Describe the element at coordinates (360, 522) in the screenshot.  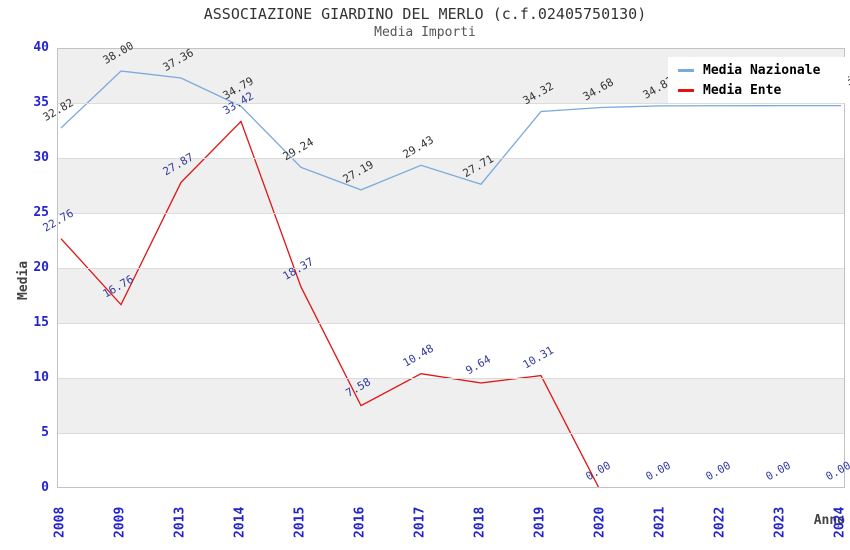
I see `x-tick-label: 2016` at that location.